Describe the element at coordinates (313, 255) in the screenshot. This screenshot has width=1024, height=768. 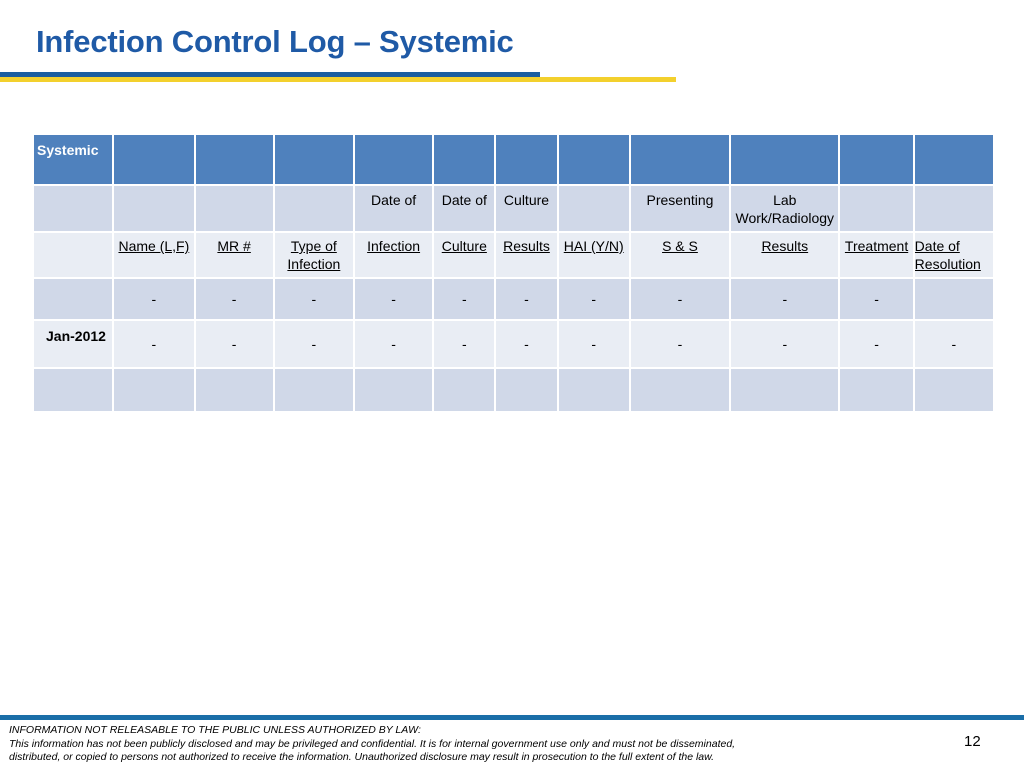
I see `column-label: Type of Infection` at that location.